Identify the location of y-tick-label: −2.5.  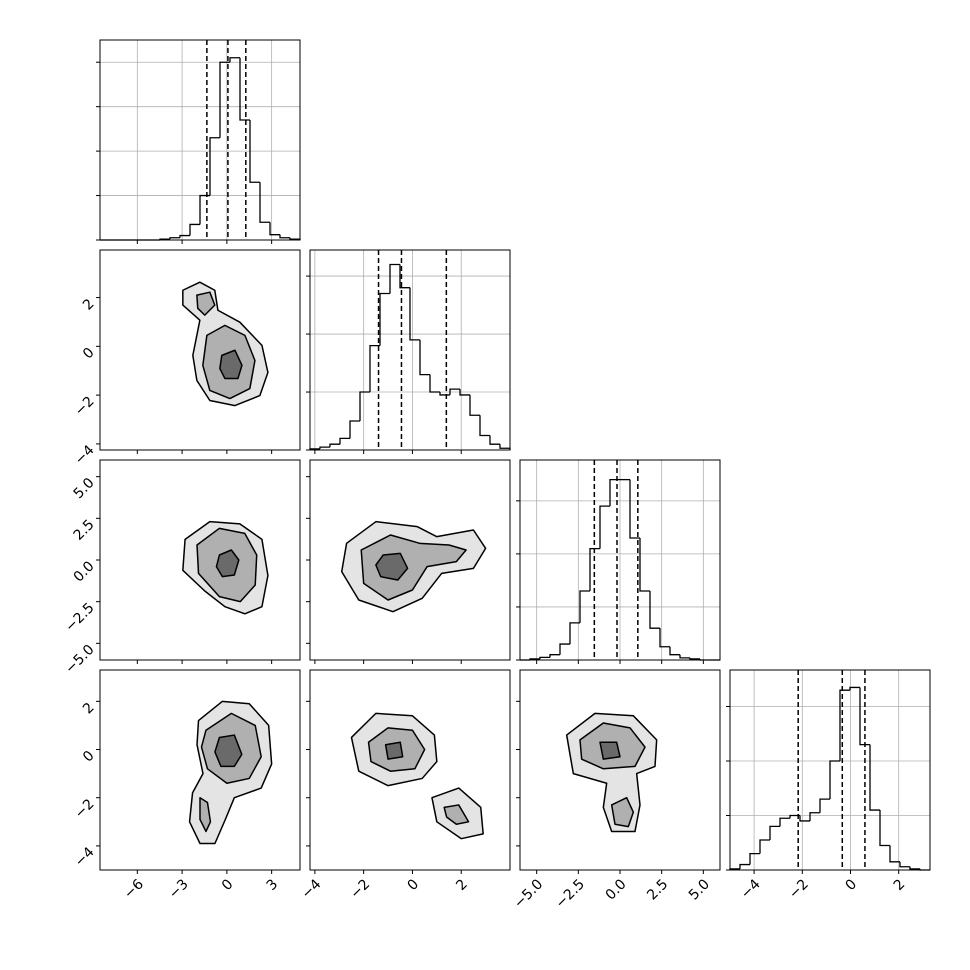
(79, 617).